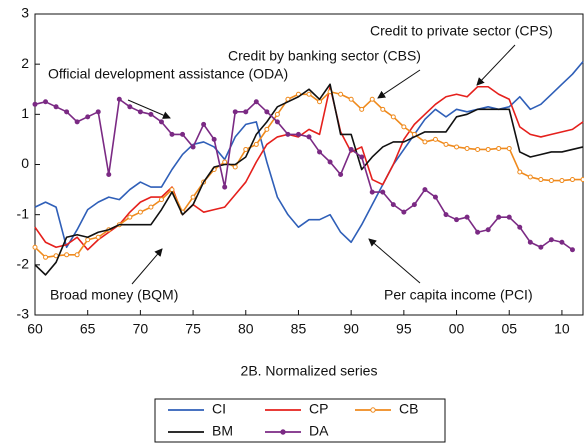 The width and height of the screenshot is (584, 443). Describe the element at coordinates (300, 420) in the screenshot. I see `legend` at that location.